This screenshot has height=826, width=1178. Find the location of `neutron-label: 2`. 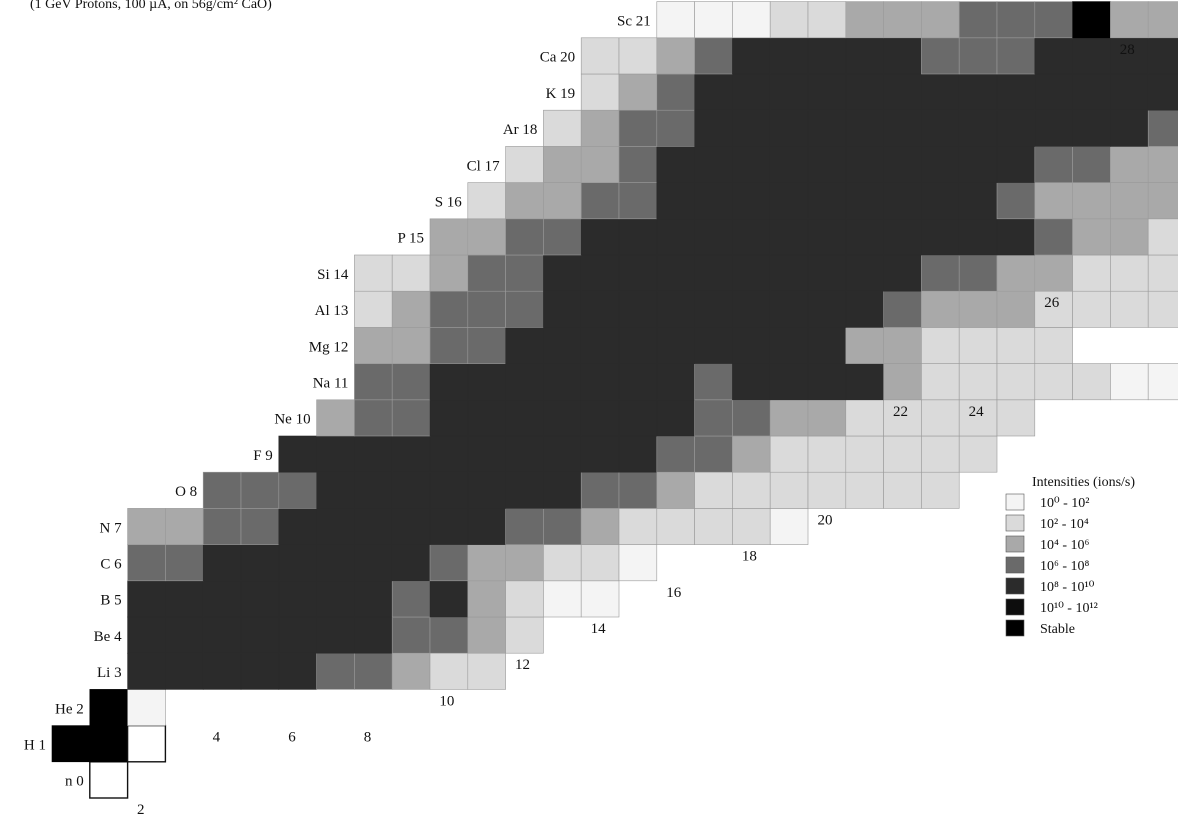

neutron-label: 2 is located at coordinates (141, 810).